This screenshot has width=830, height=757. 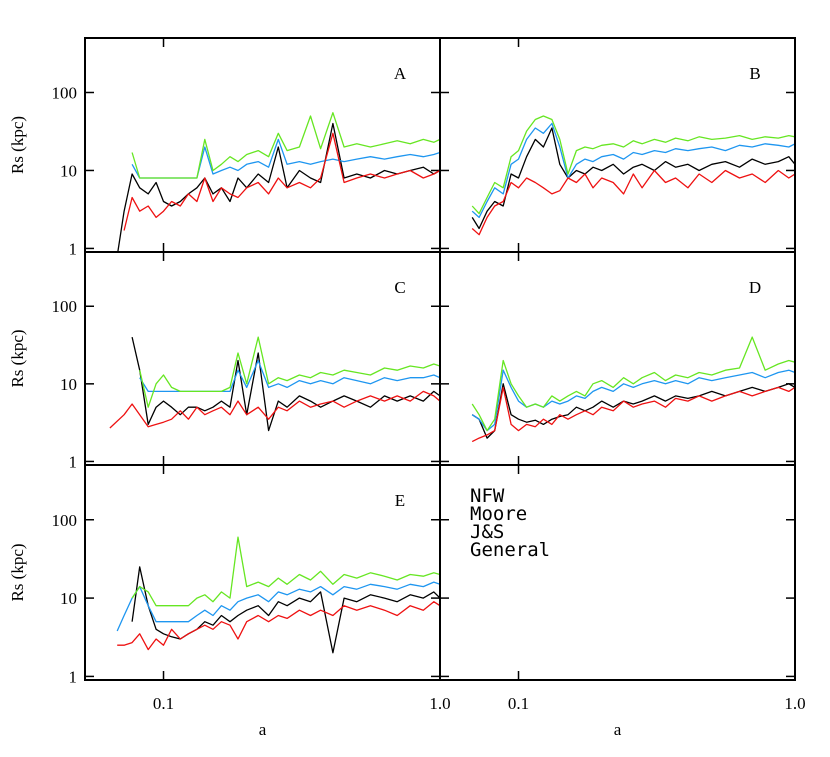 I want to click on legend-entry: NFW, so click(x=487, y=496).